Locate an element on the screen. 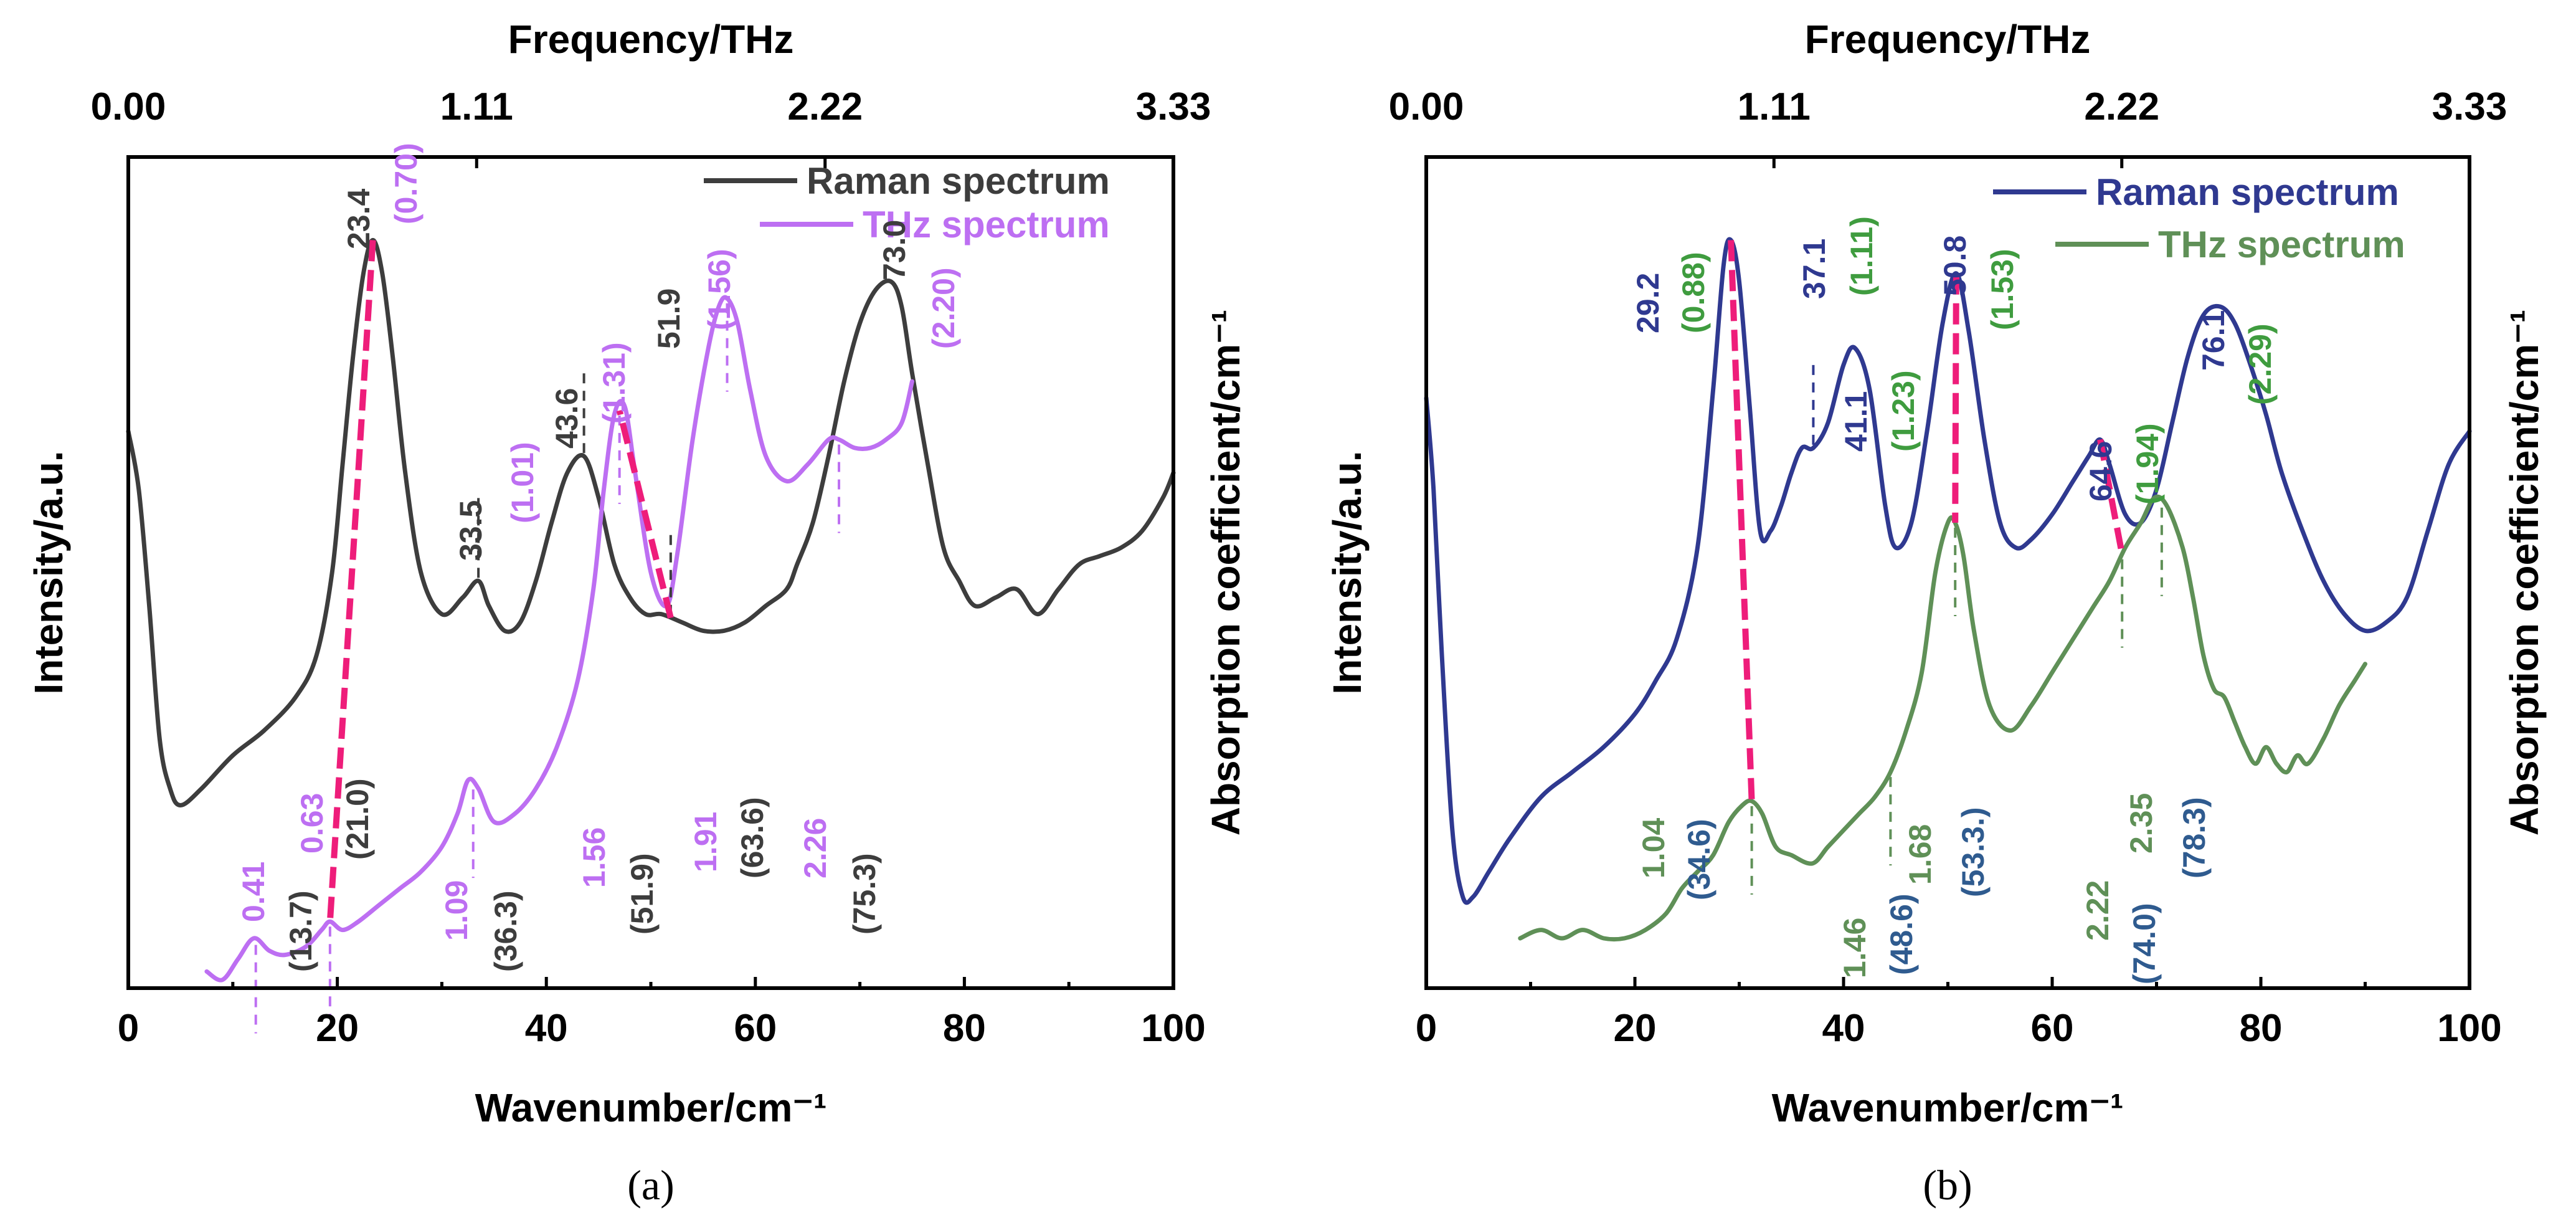 This screenshot has height=1228, width=2576. panel-a-shift-ribbons is located at coordinates (500, 581).